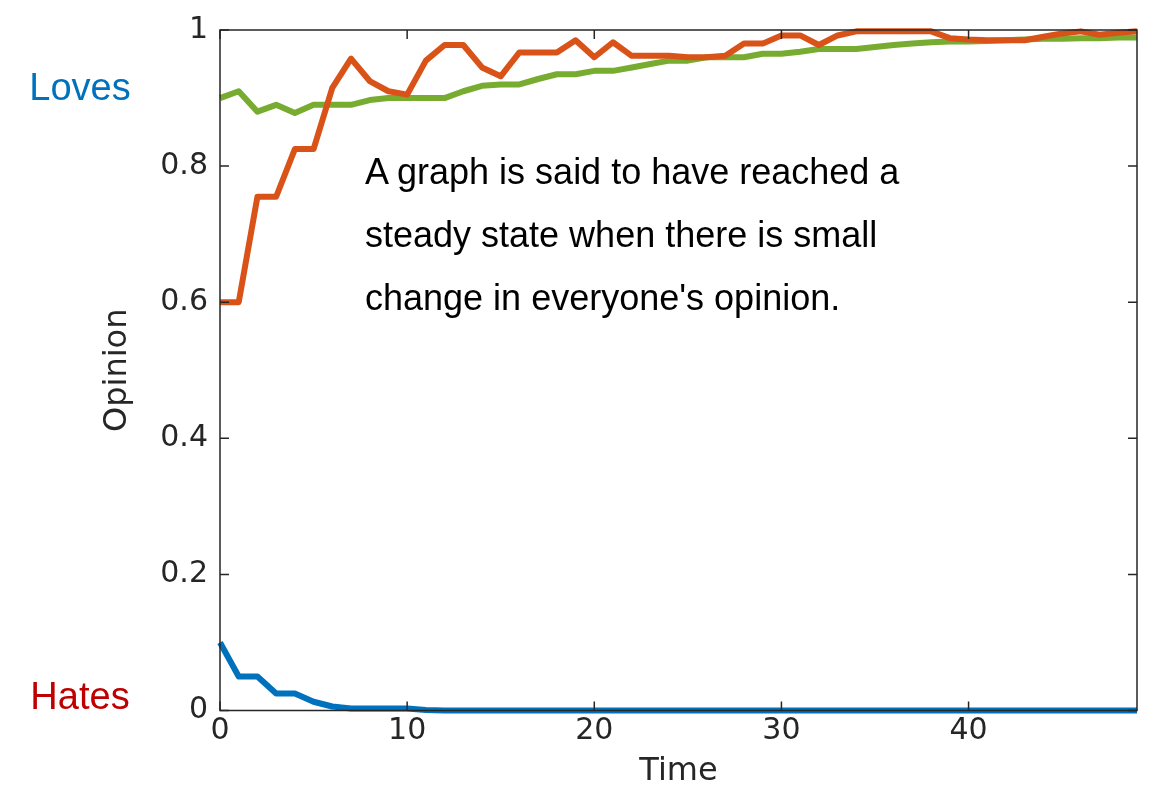 Image resolution: width=1153 pixels, height=791 pixels. Describe the element at coordinates (184, 436) in the screenshot. I see `y-tick-label: 0.4` at that location.